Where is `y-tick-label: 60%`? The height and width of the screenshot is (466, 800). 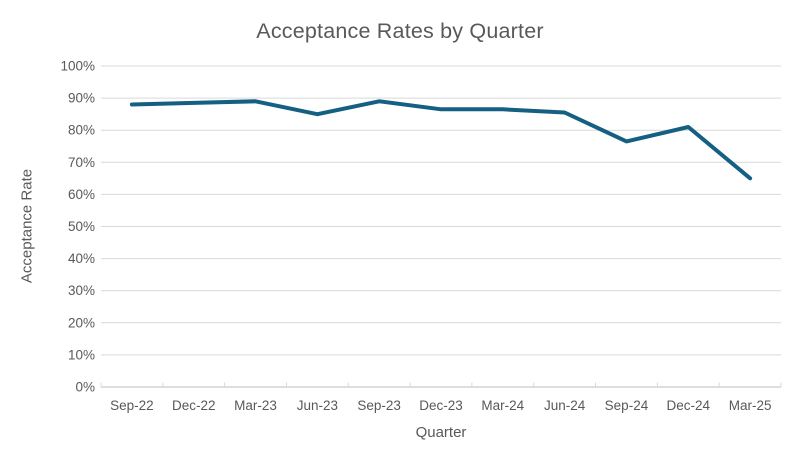 y-tick-label: 60% is located at coordinates (81, 194).